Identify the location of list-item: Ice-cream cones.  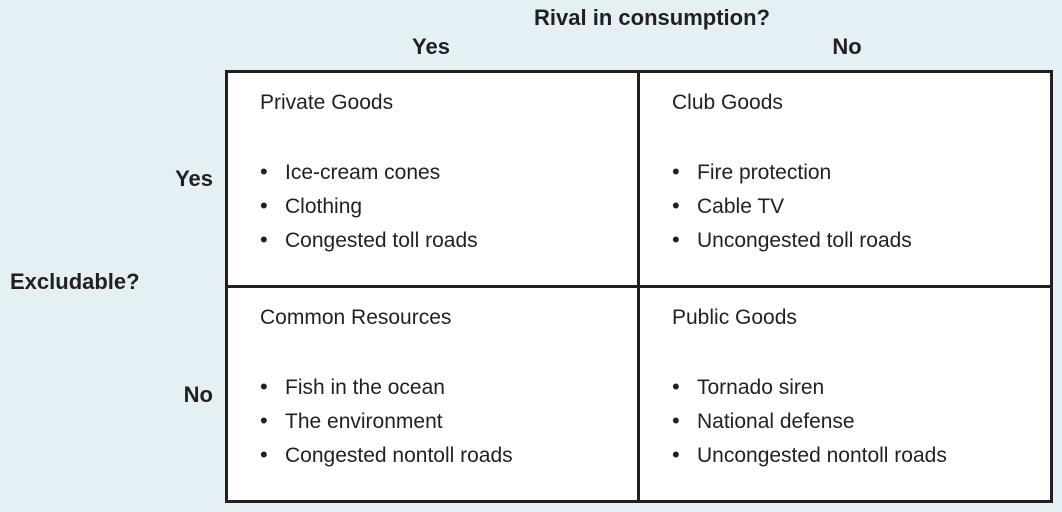
(443, 172).